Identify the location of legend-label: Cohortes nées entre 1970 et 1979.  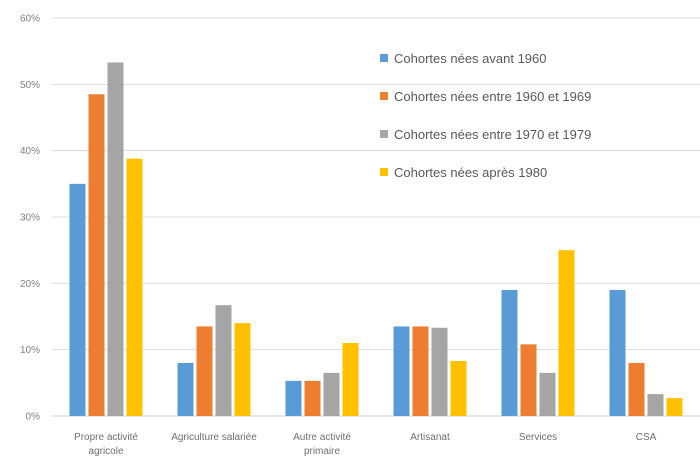
(492, 134).